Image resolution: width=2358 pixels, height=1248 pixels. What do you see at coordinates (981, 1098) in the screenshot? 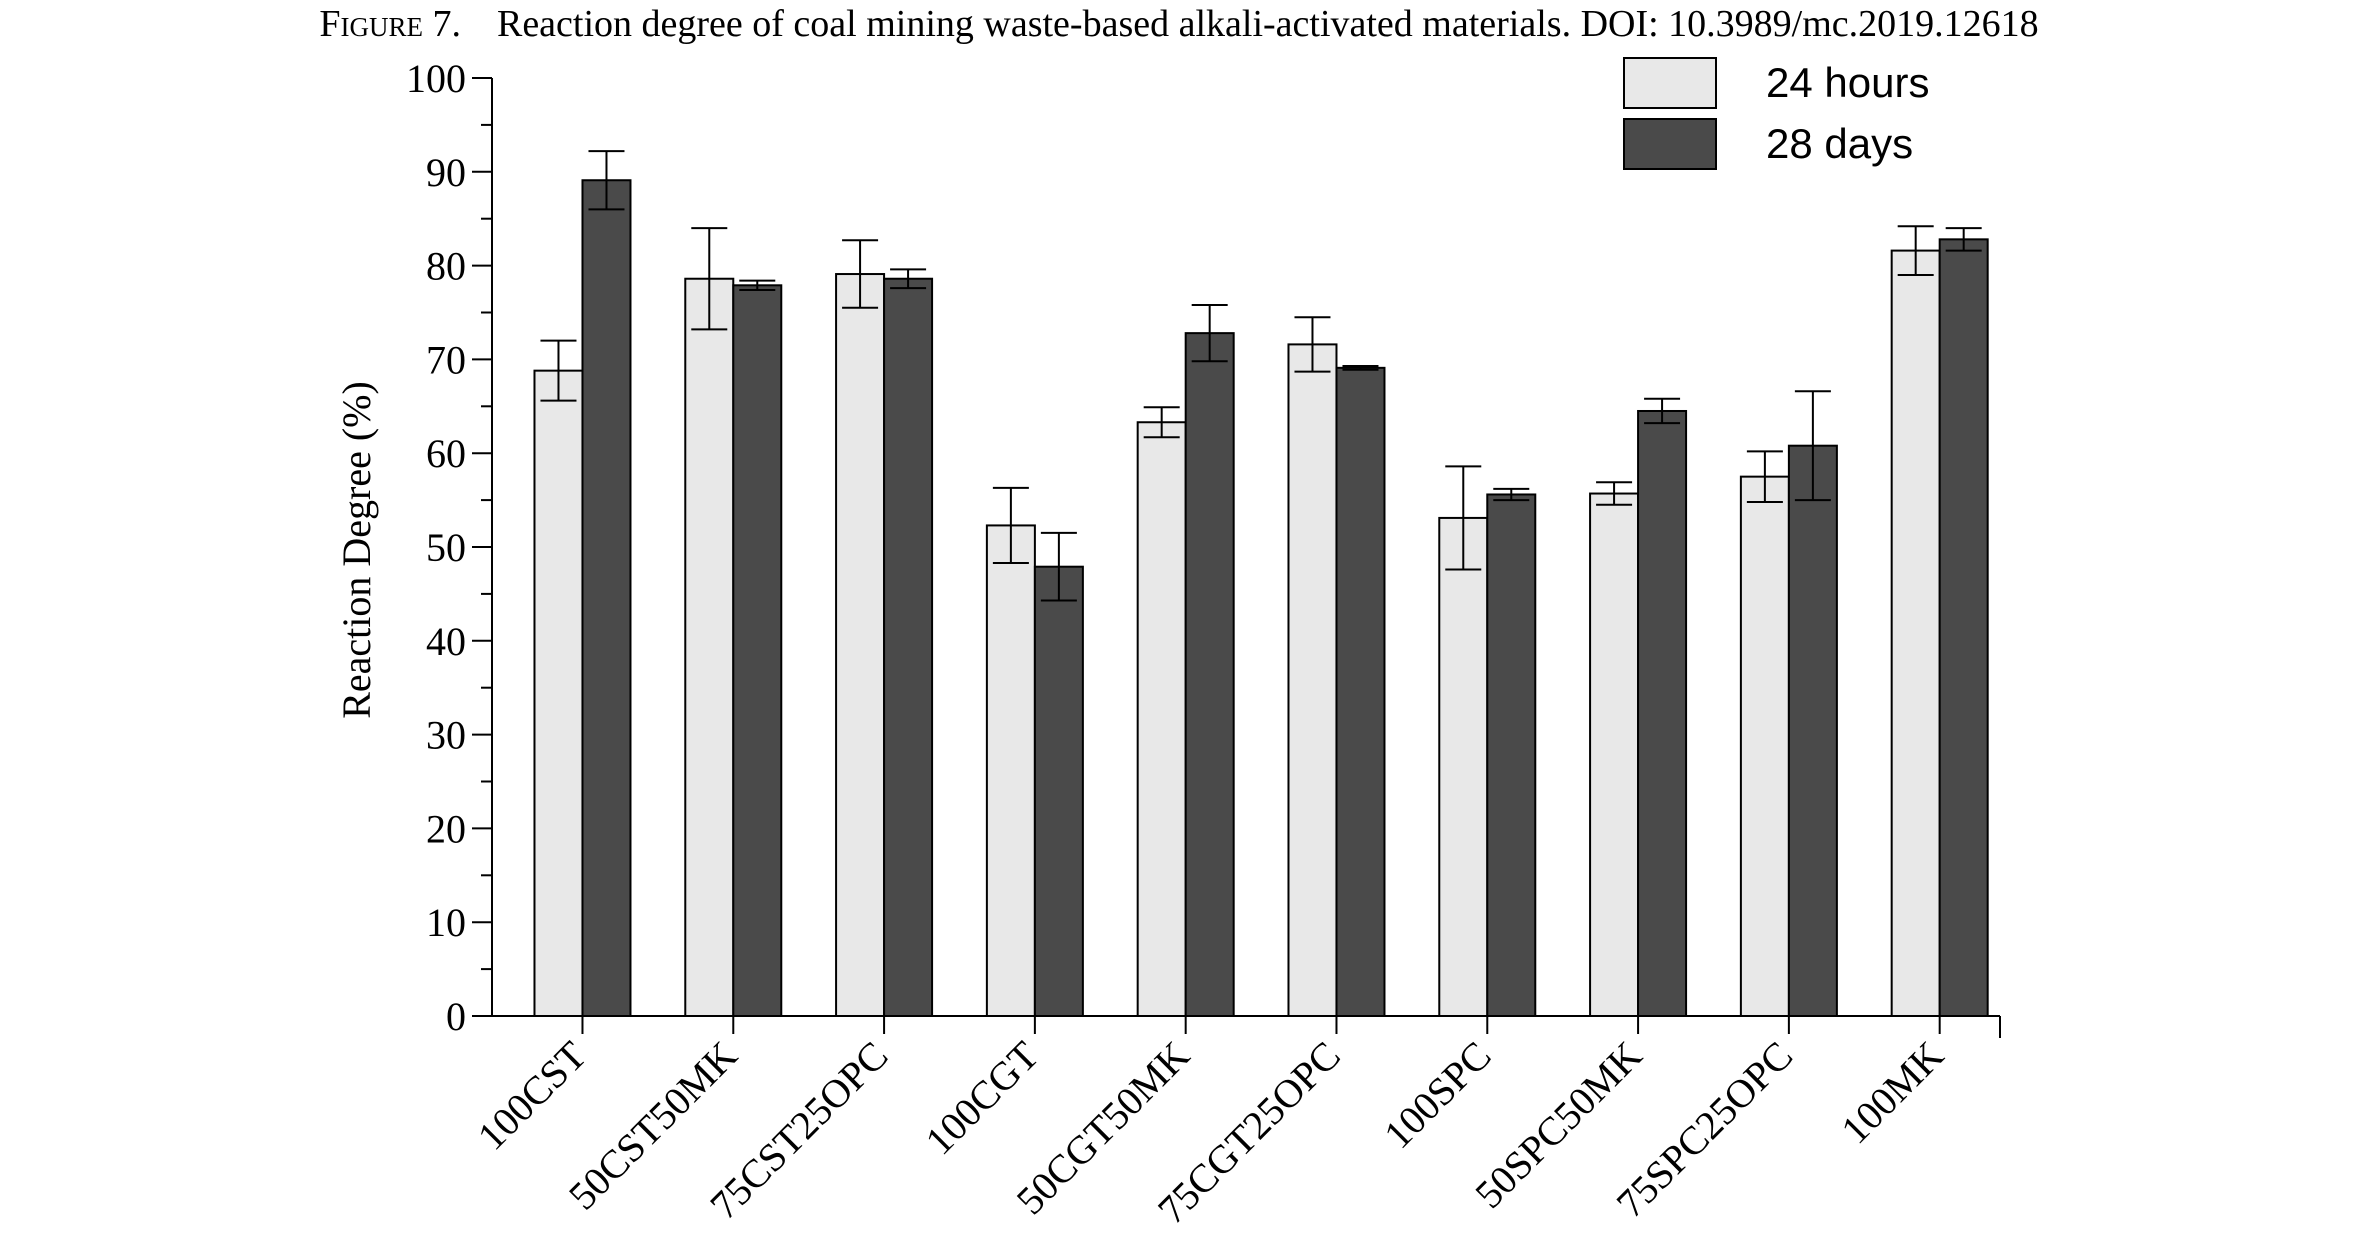
I see `x-tick-label: 100CGT` at bounding box center [981, 1098].